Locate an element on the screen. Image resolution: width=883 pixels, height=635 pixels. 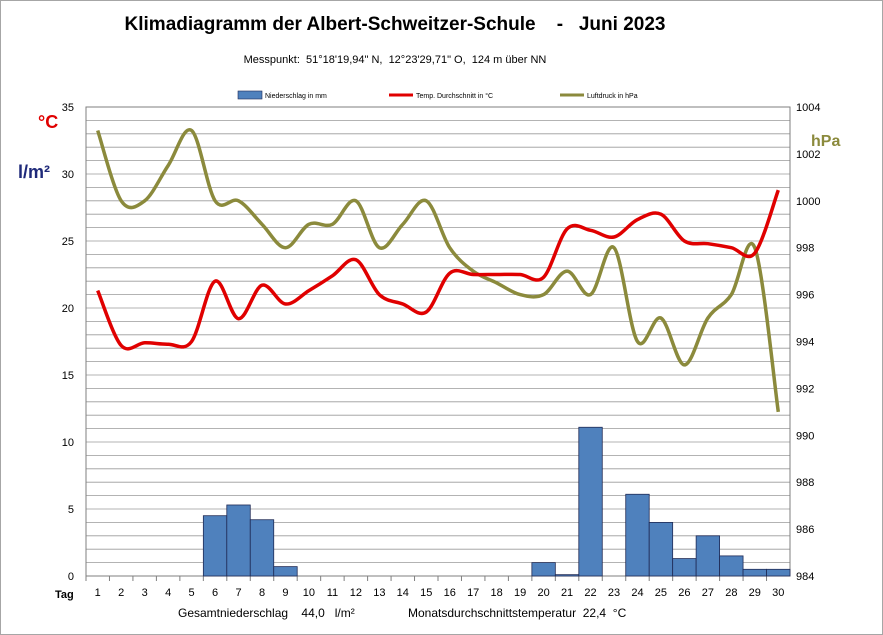
x-tick-label: 3 is located at coordinates (145, 593).